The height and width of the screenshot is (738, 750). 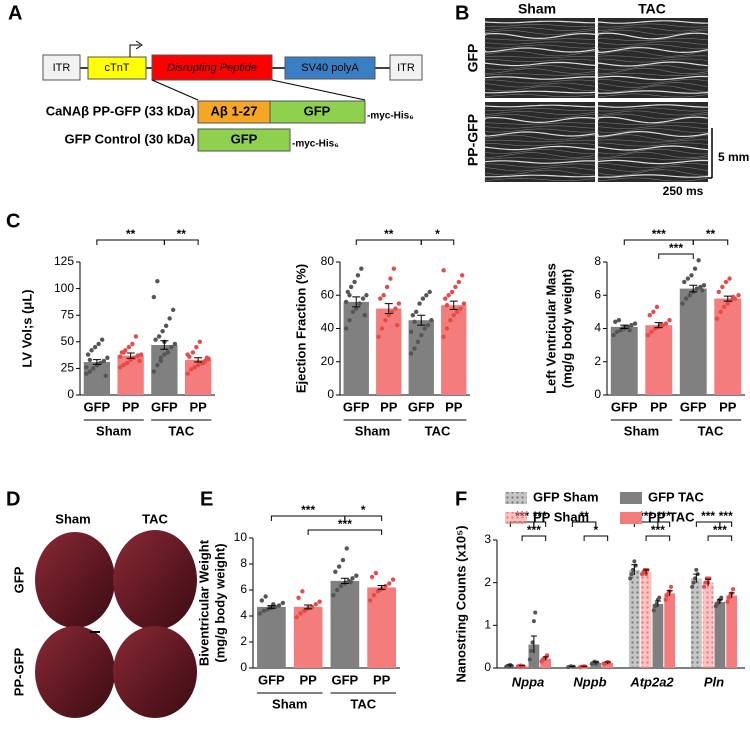 What do you see at coordinates (136, 48) in the screenshot?
I see `promoter-arrow` at bounding box center [136, 48].